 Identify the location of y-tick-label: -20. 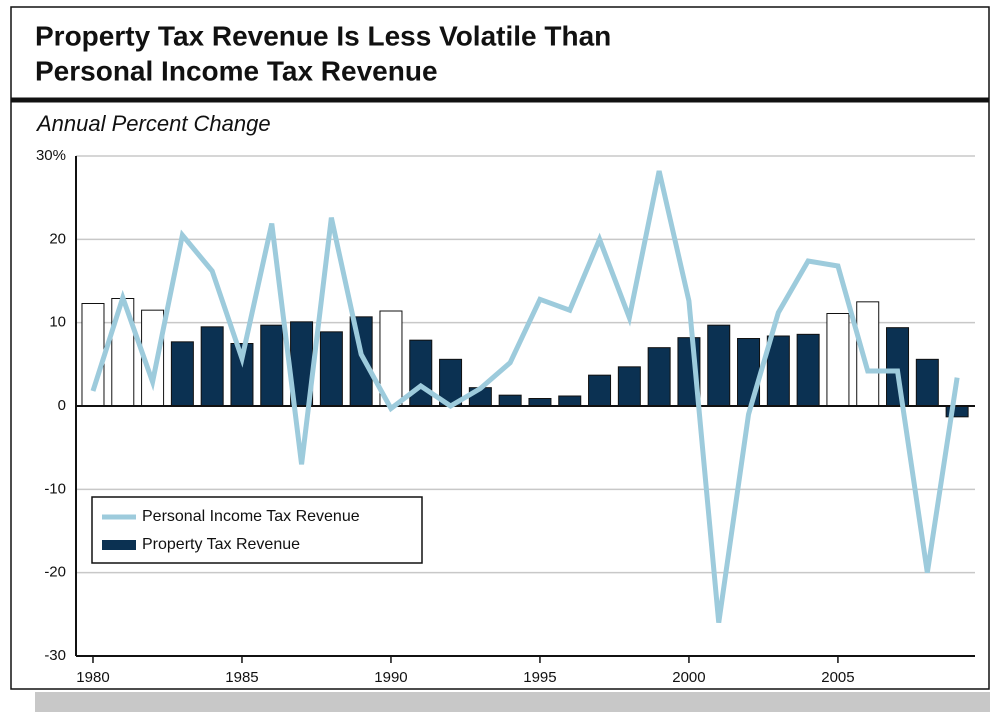
(55, 572).